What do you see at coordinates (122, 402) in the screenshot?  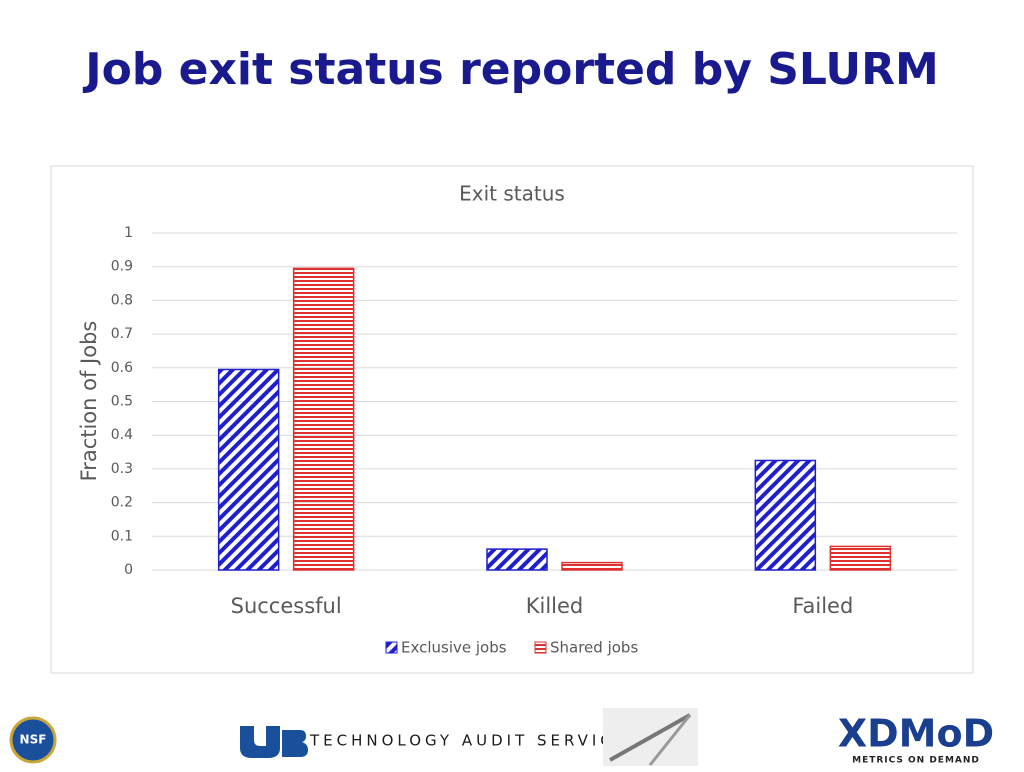 I see `y-tick-label: 0.5` at bounding box center [122, 402].